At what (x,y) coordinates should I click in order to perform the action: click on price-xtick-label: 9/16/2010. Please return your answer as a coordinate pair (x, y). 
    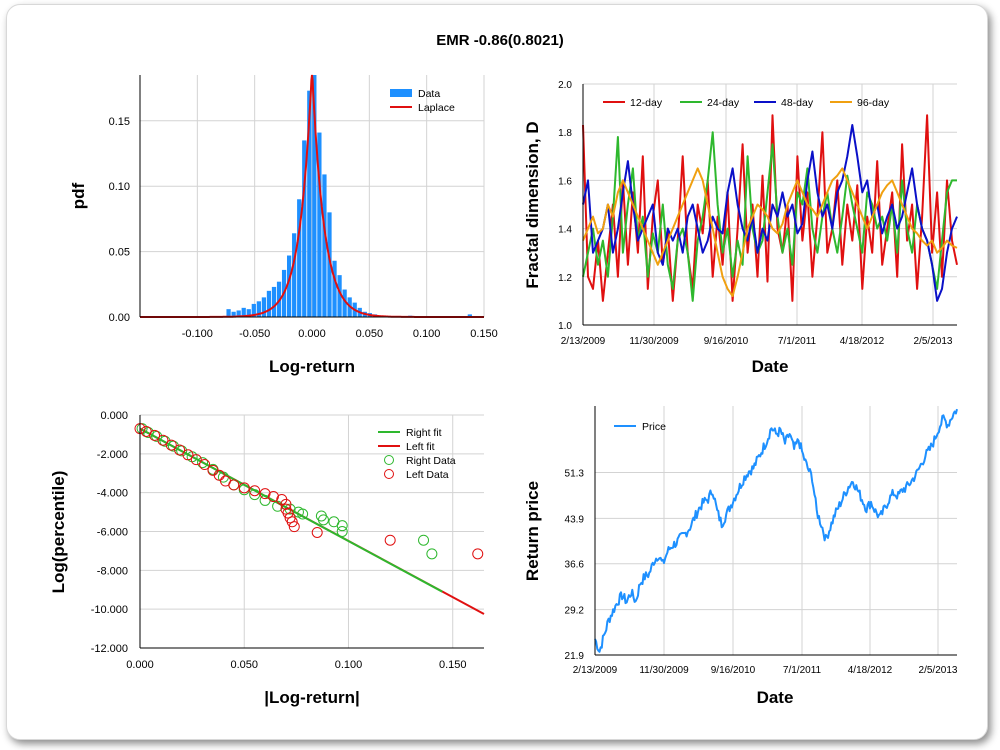
    Looking at the image, I should click on (733, 670).